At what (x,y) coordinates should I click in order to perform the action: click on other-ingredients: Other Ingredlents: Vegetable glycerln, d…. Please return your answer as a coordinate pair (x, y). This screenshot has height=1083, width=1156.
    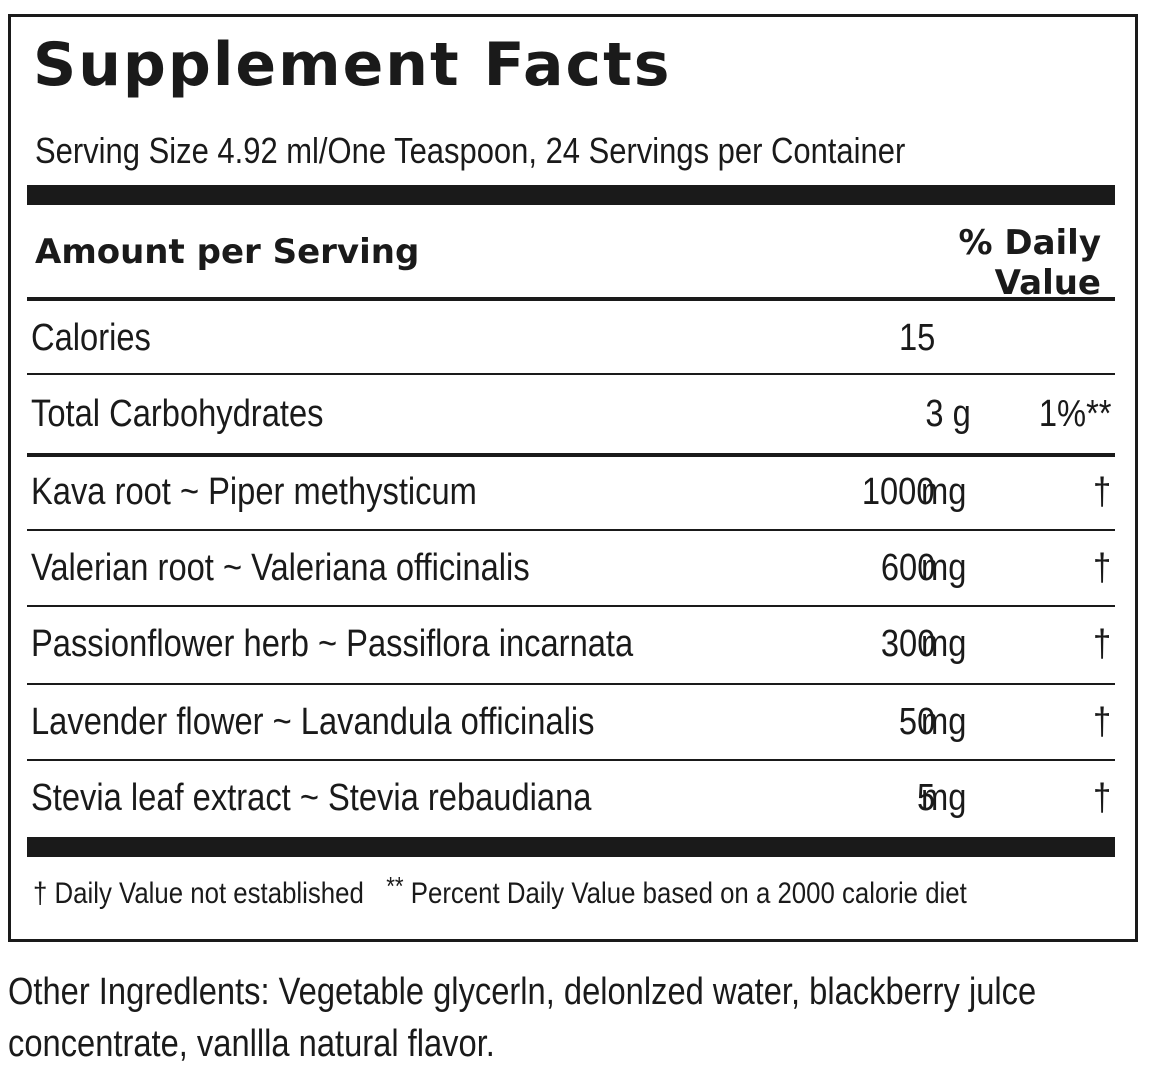
    Looking at the image, I should click on (522, 1018).